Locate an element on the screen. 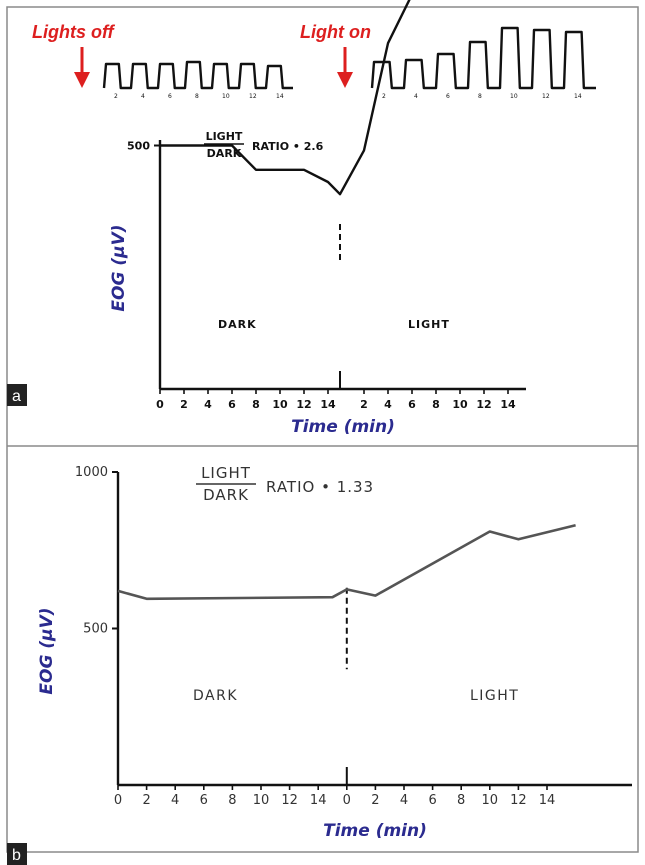  y-tick-label: 1000 is located at coordinates (91, 472).